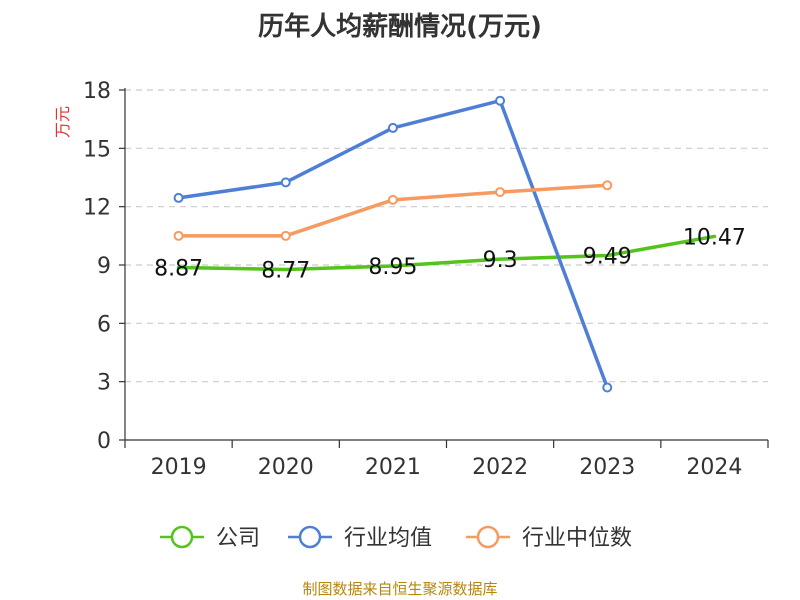  What do you see at coordinates (500, 260) in the screenshot?
I see `data-label: 9.3` at bounding box center [500, 260].